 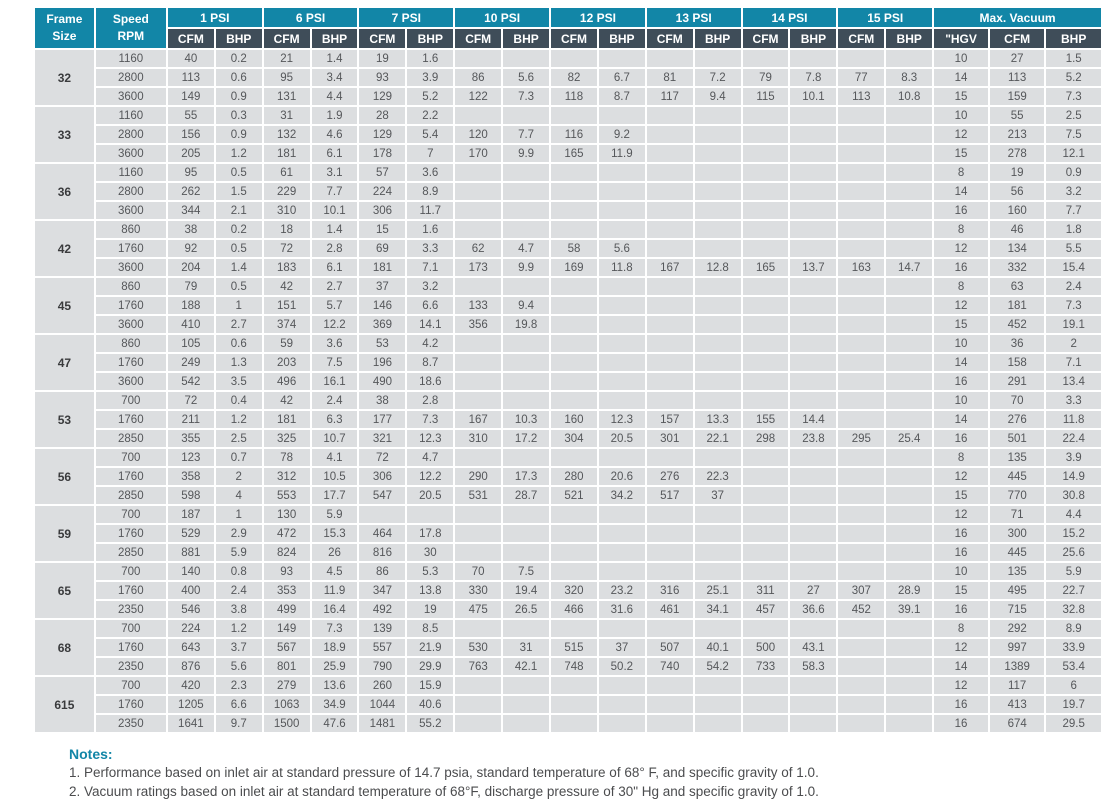 I want to click on notes-title: Notes:, so click(x=91, y=754).